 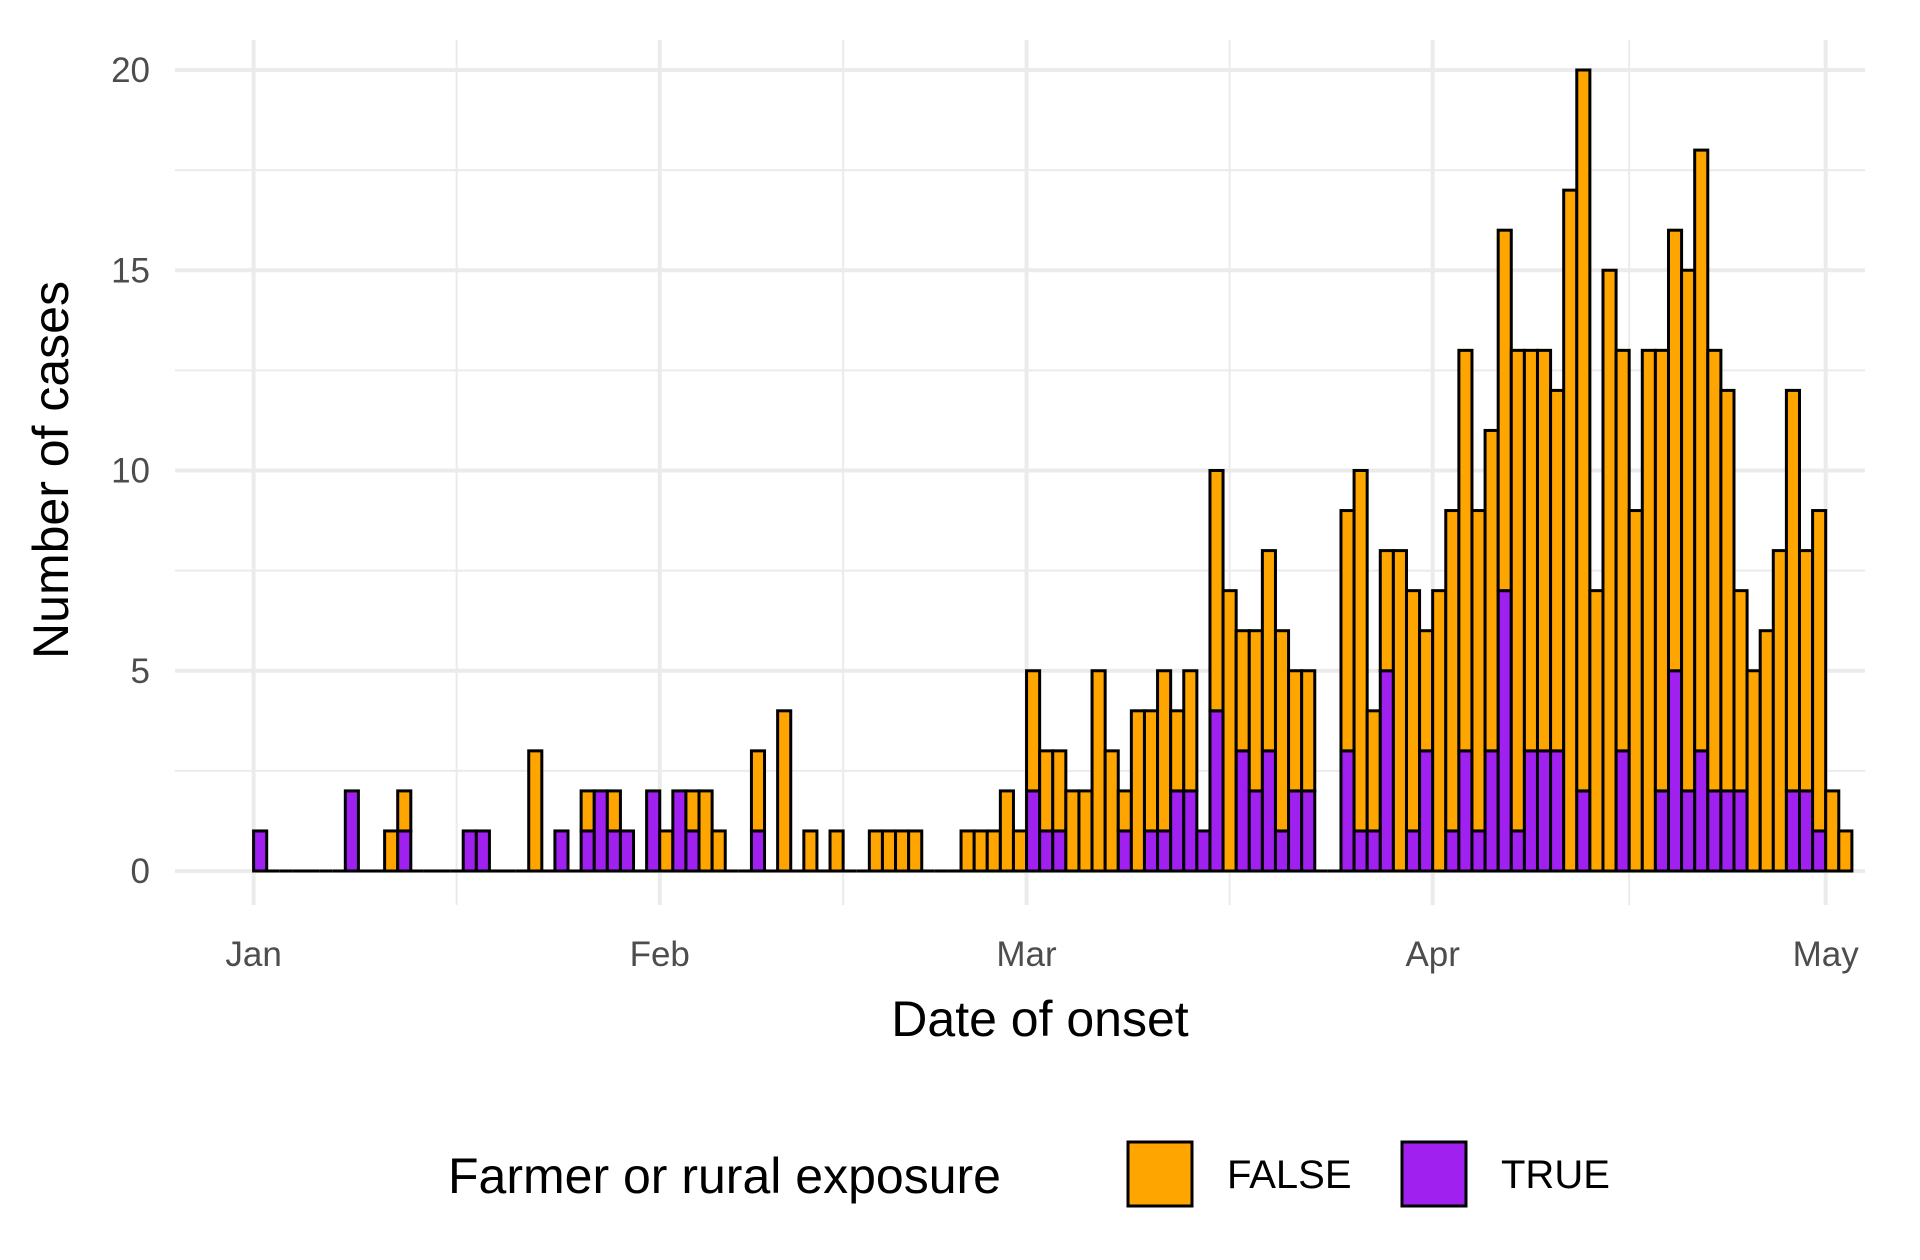 I want to click on legend-swatch-true, so click(x=1434, y=1174).